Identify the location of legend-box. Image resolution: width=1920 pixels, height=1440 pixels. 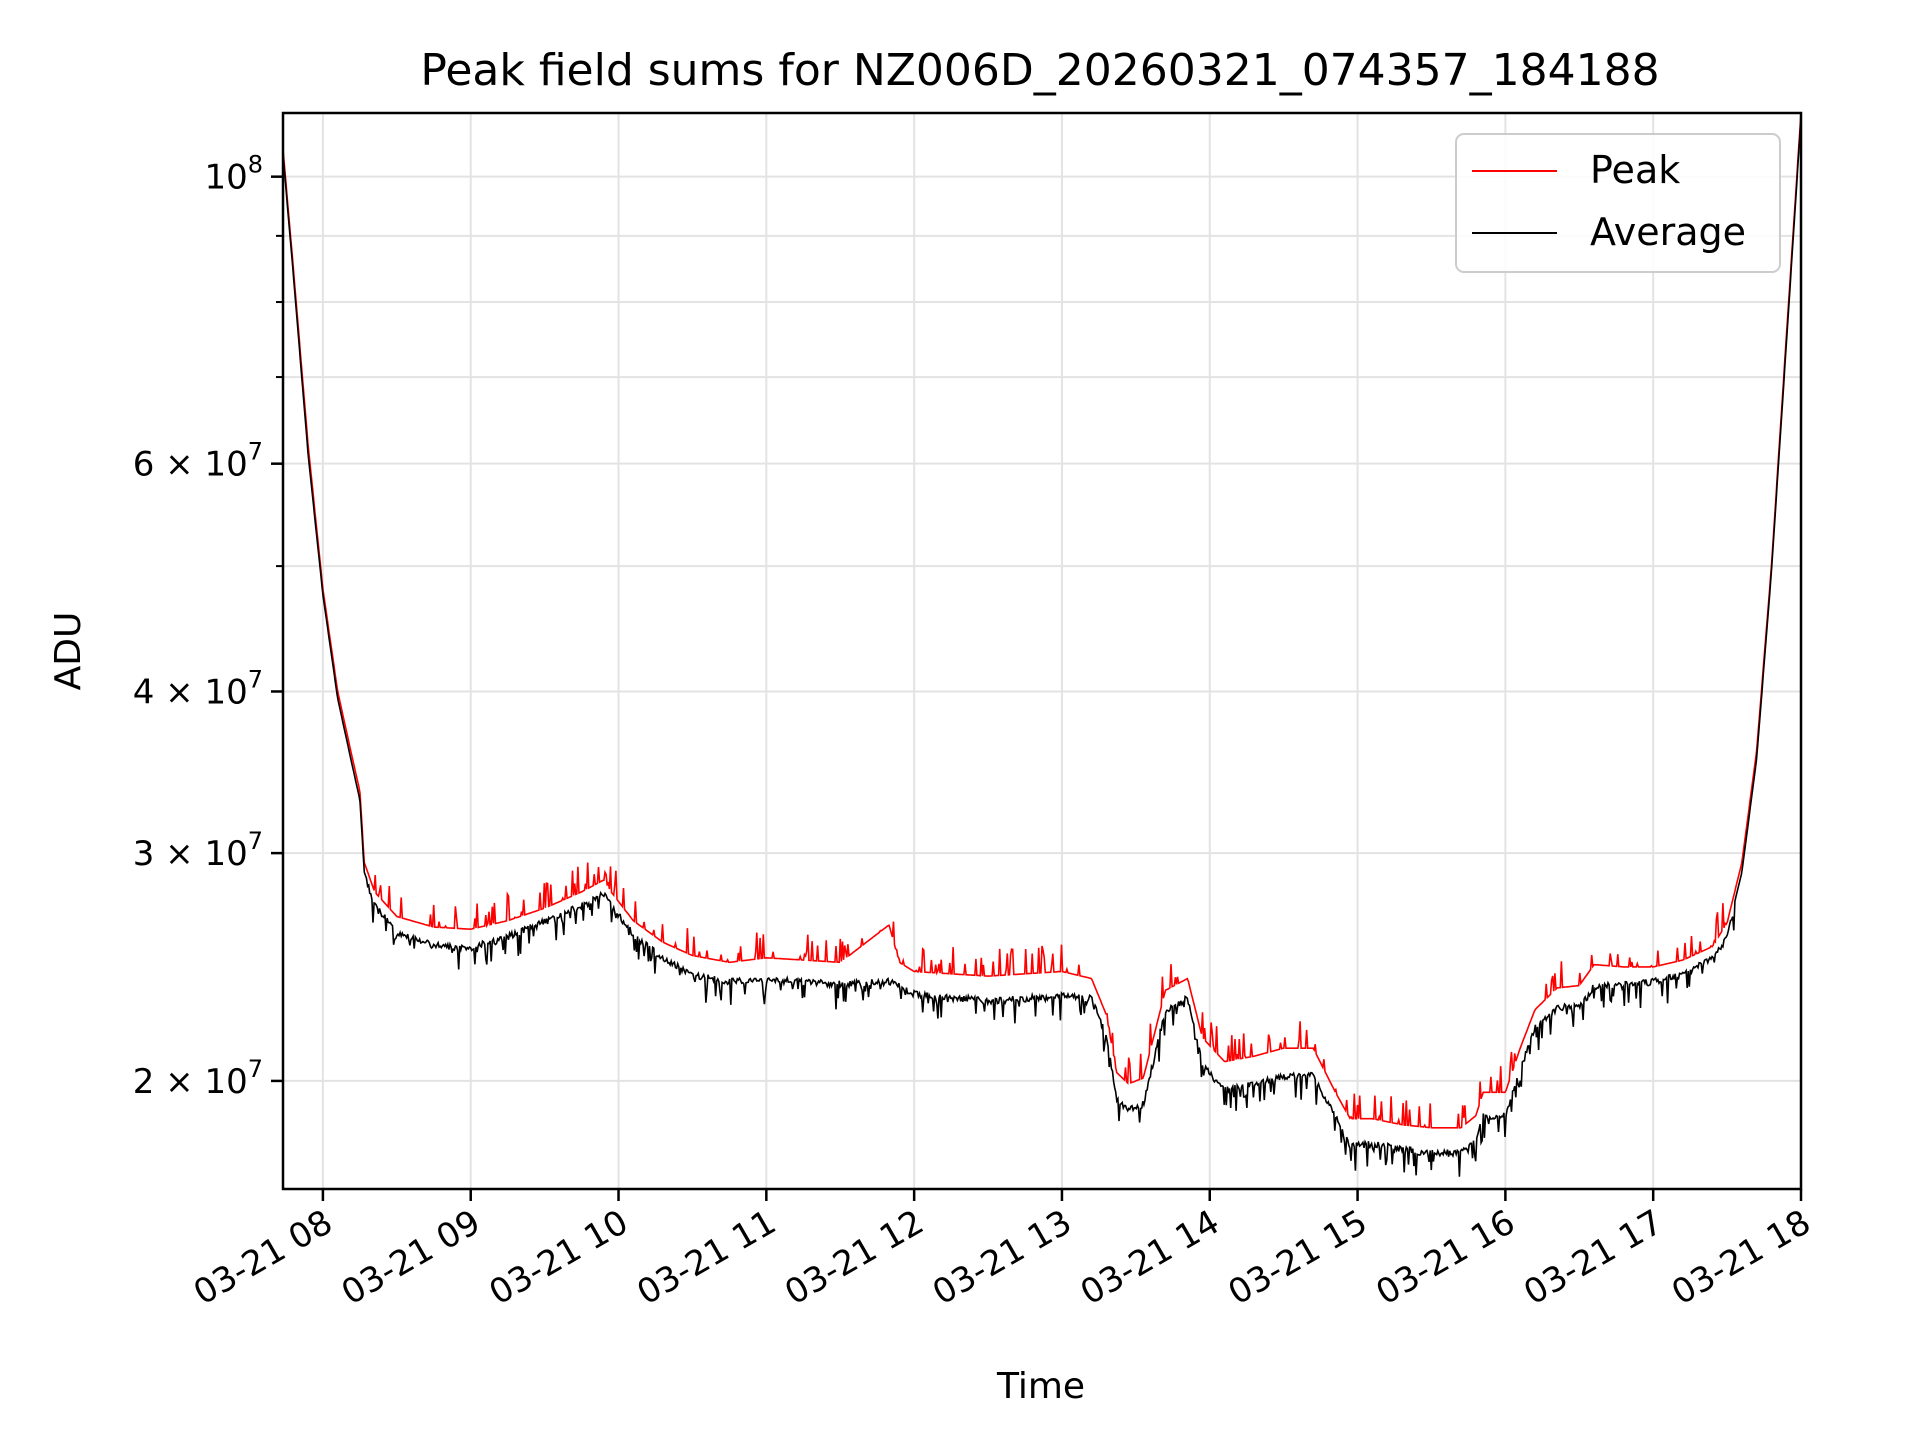
(1618, 203).